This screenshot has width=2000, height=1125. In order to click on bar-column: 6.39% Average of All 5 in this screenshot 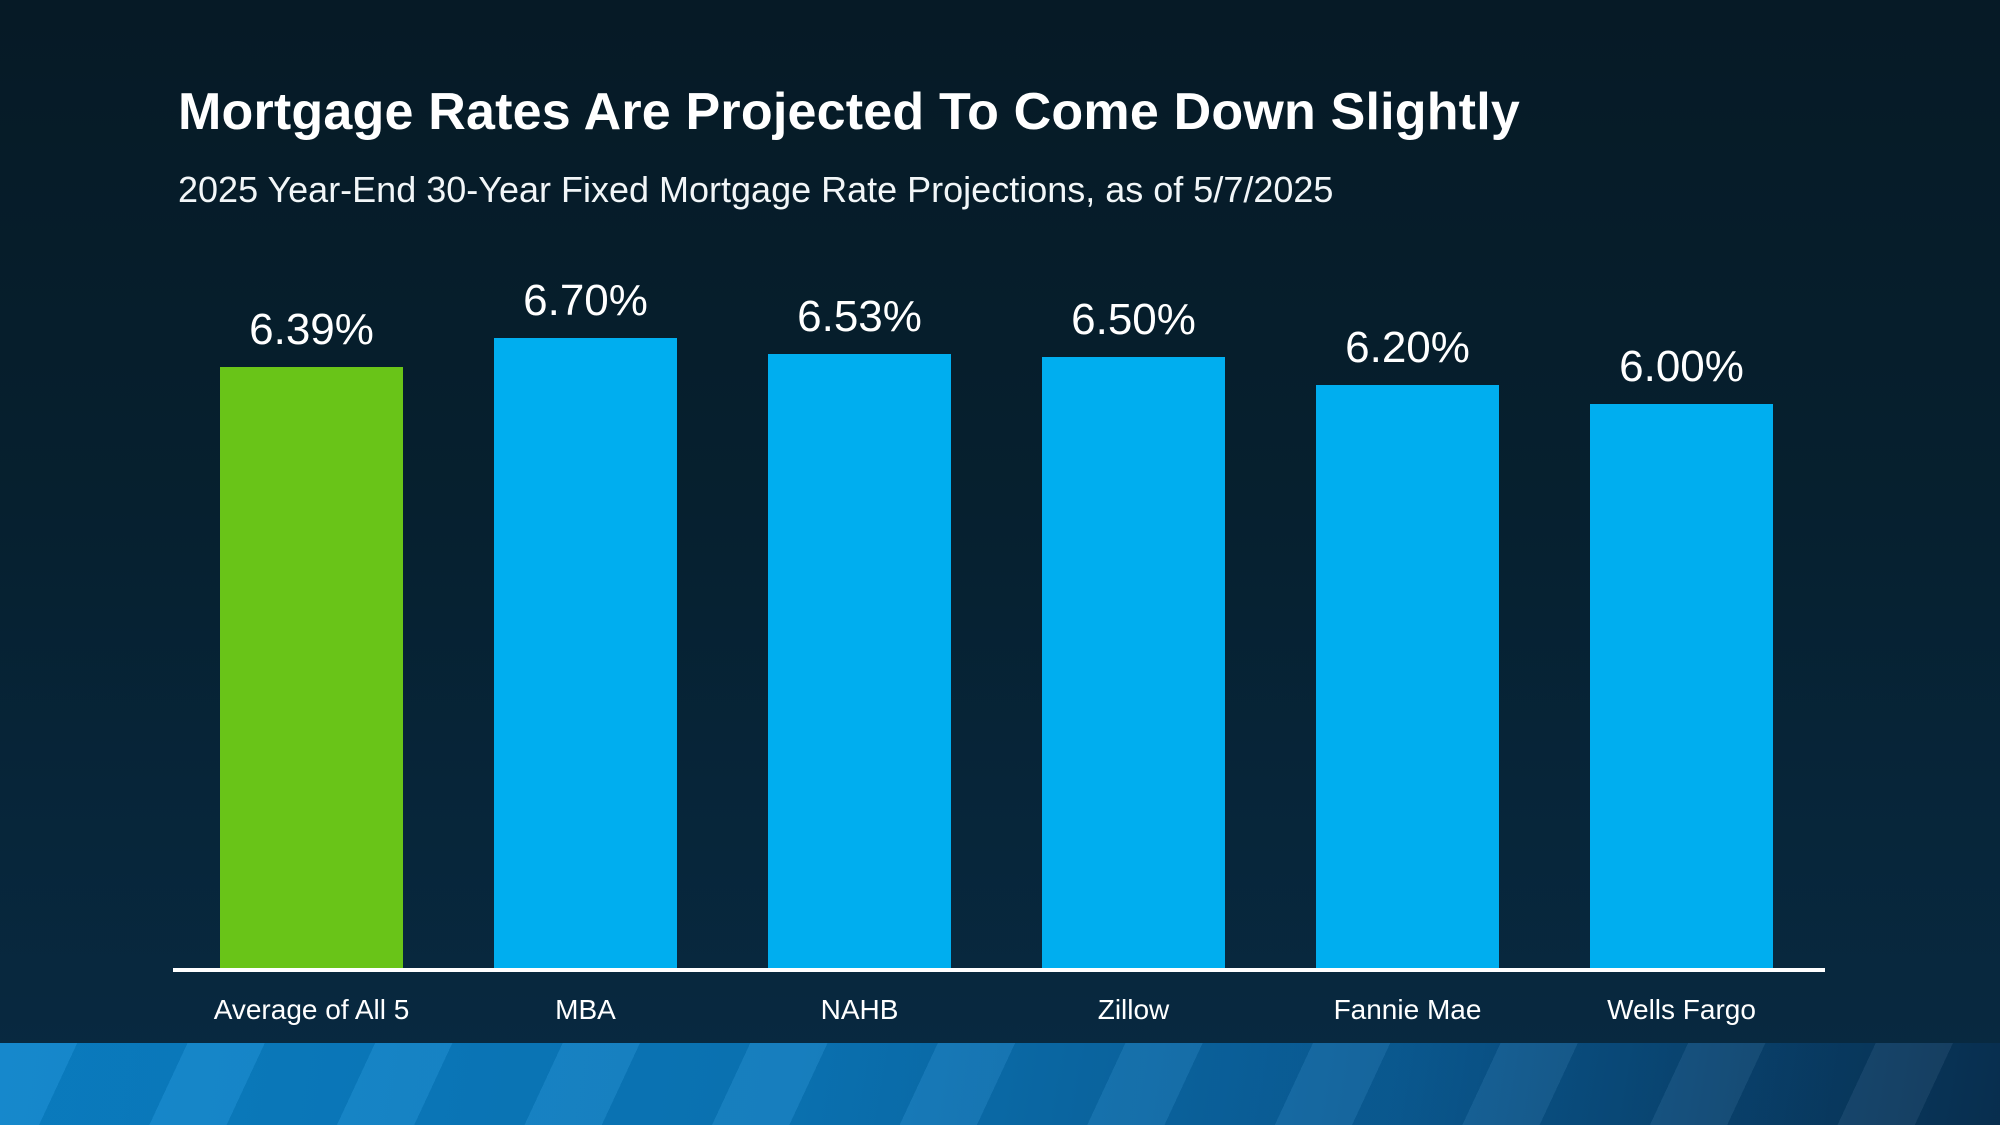, I will do `click(312, 665)`.